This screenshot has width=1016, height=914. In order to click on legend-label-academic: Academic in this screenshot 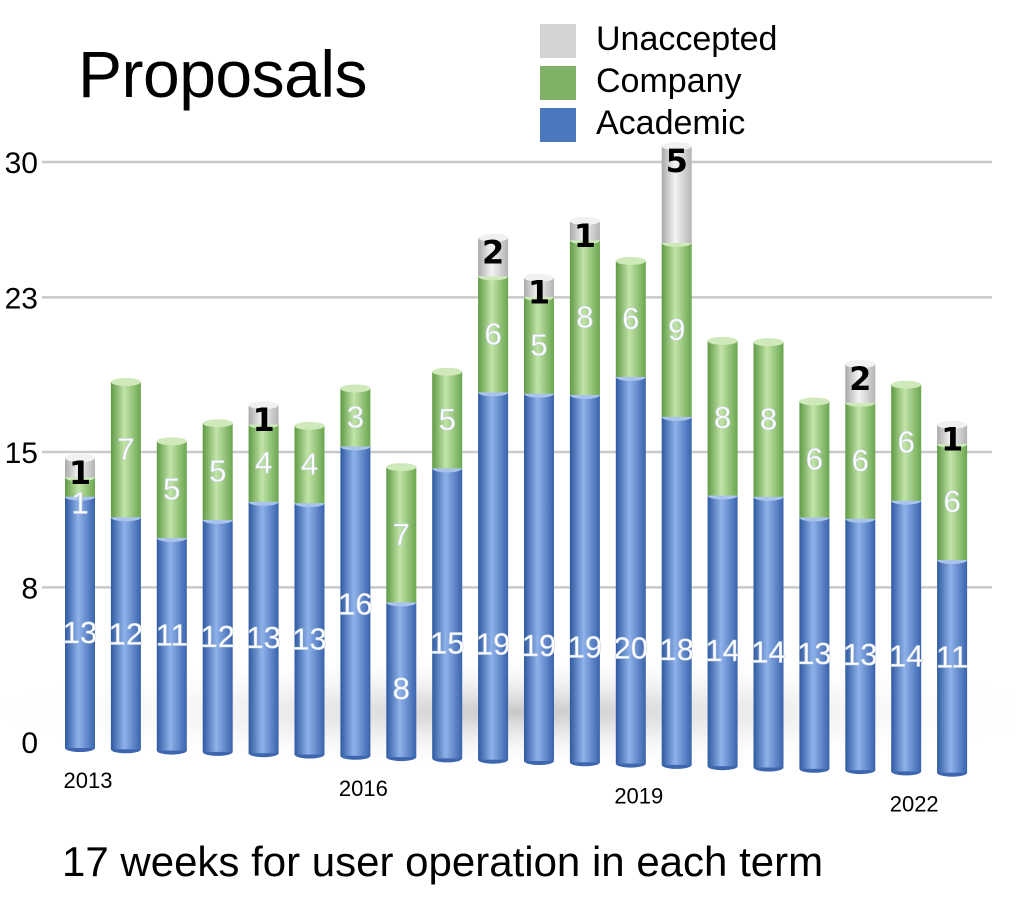, I will do `click(671, 123)`.